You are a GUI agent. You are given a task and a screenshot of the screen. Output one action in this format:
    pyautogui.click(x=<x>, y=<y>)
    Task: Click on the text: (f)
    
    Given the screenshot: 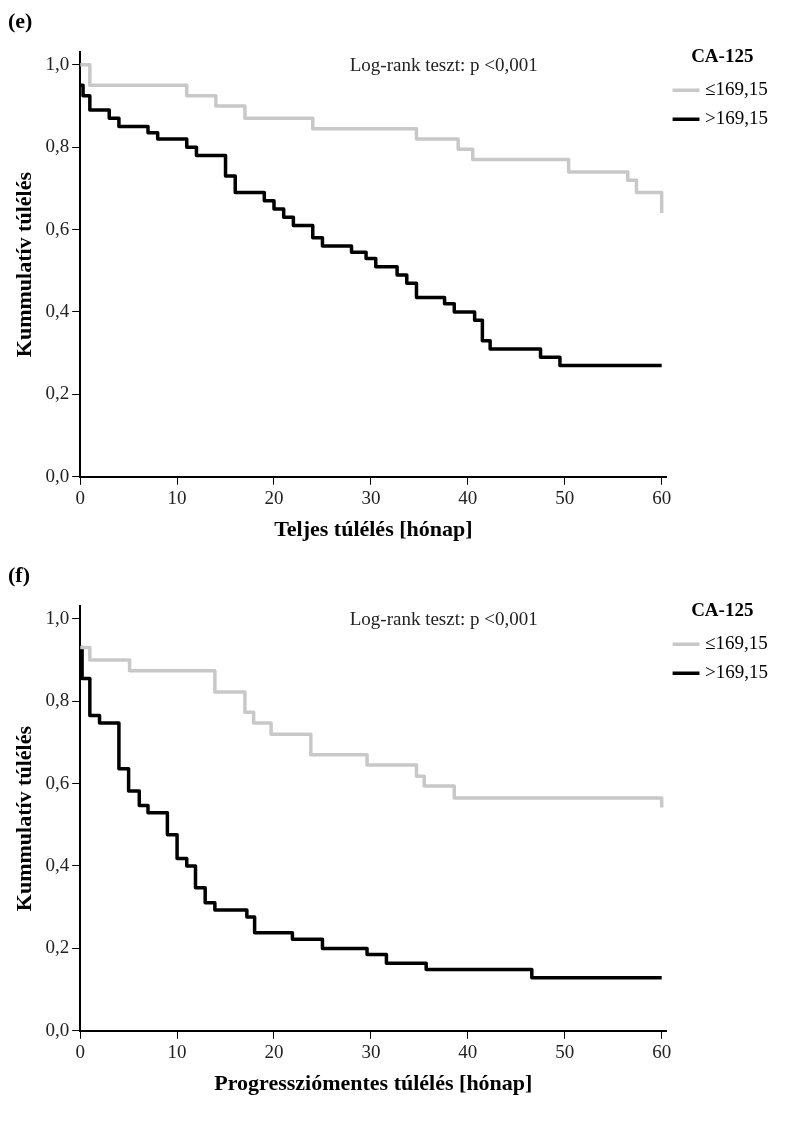 What is the action you would take?
    pyautogui.click(x=19, y=575)
    